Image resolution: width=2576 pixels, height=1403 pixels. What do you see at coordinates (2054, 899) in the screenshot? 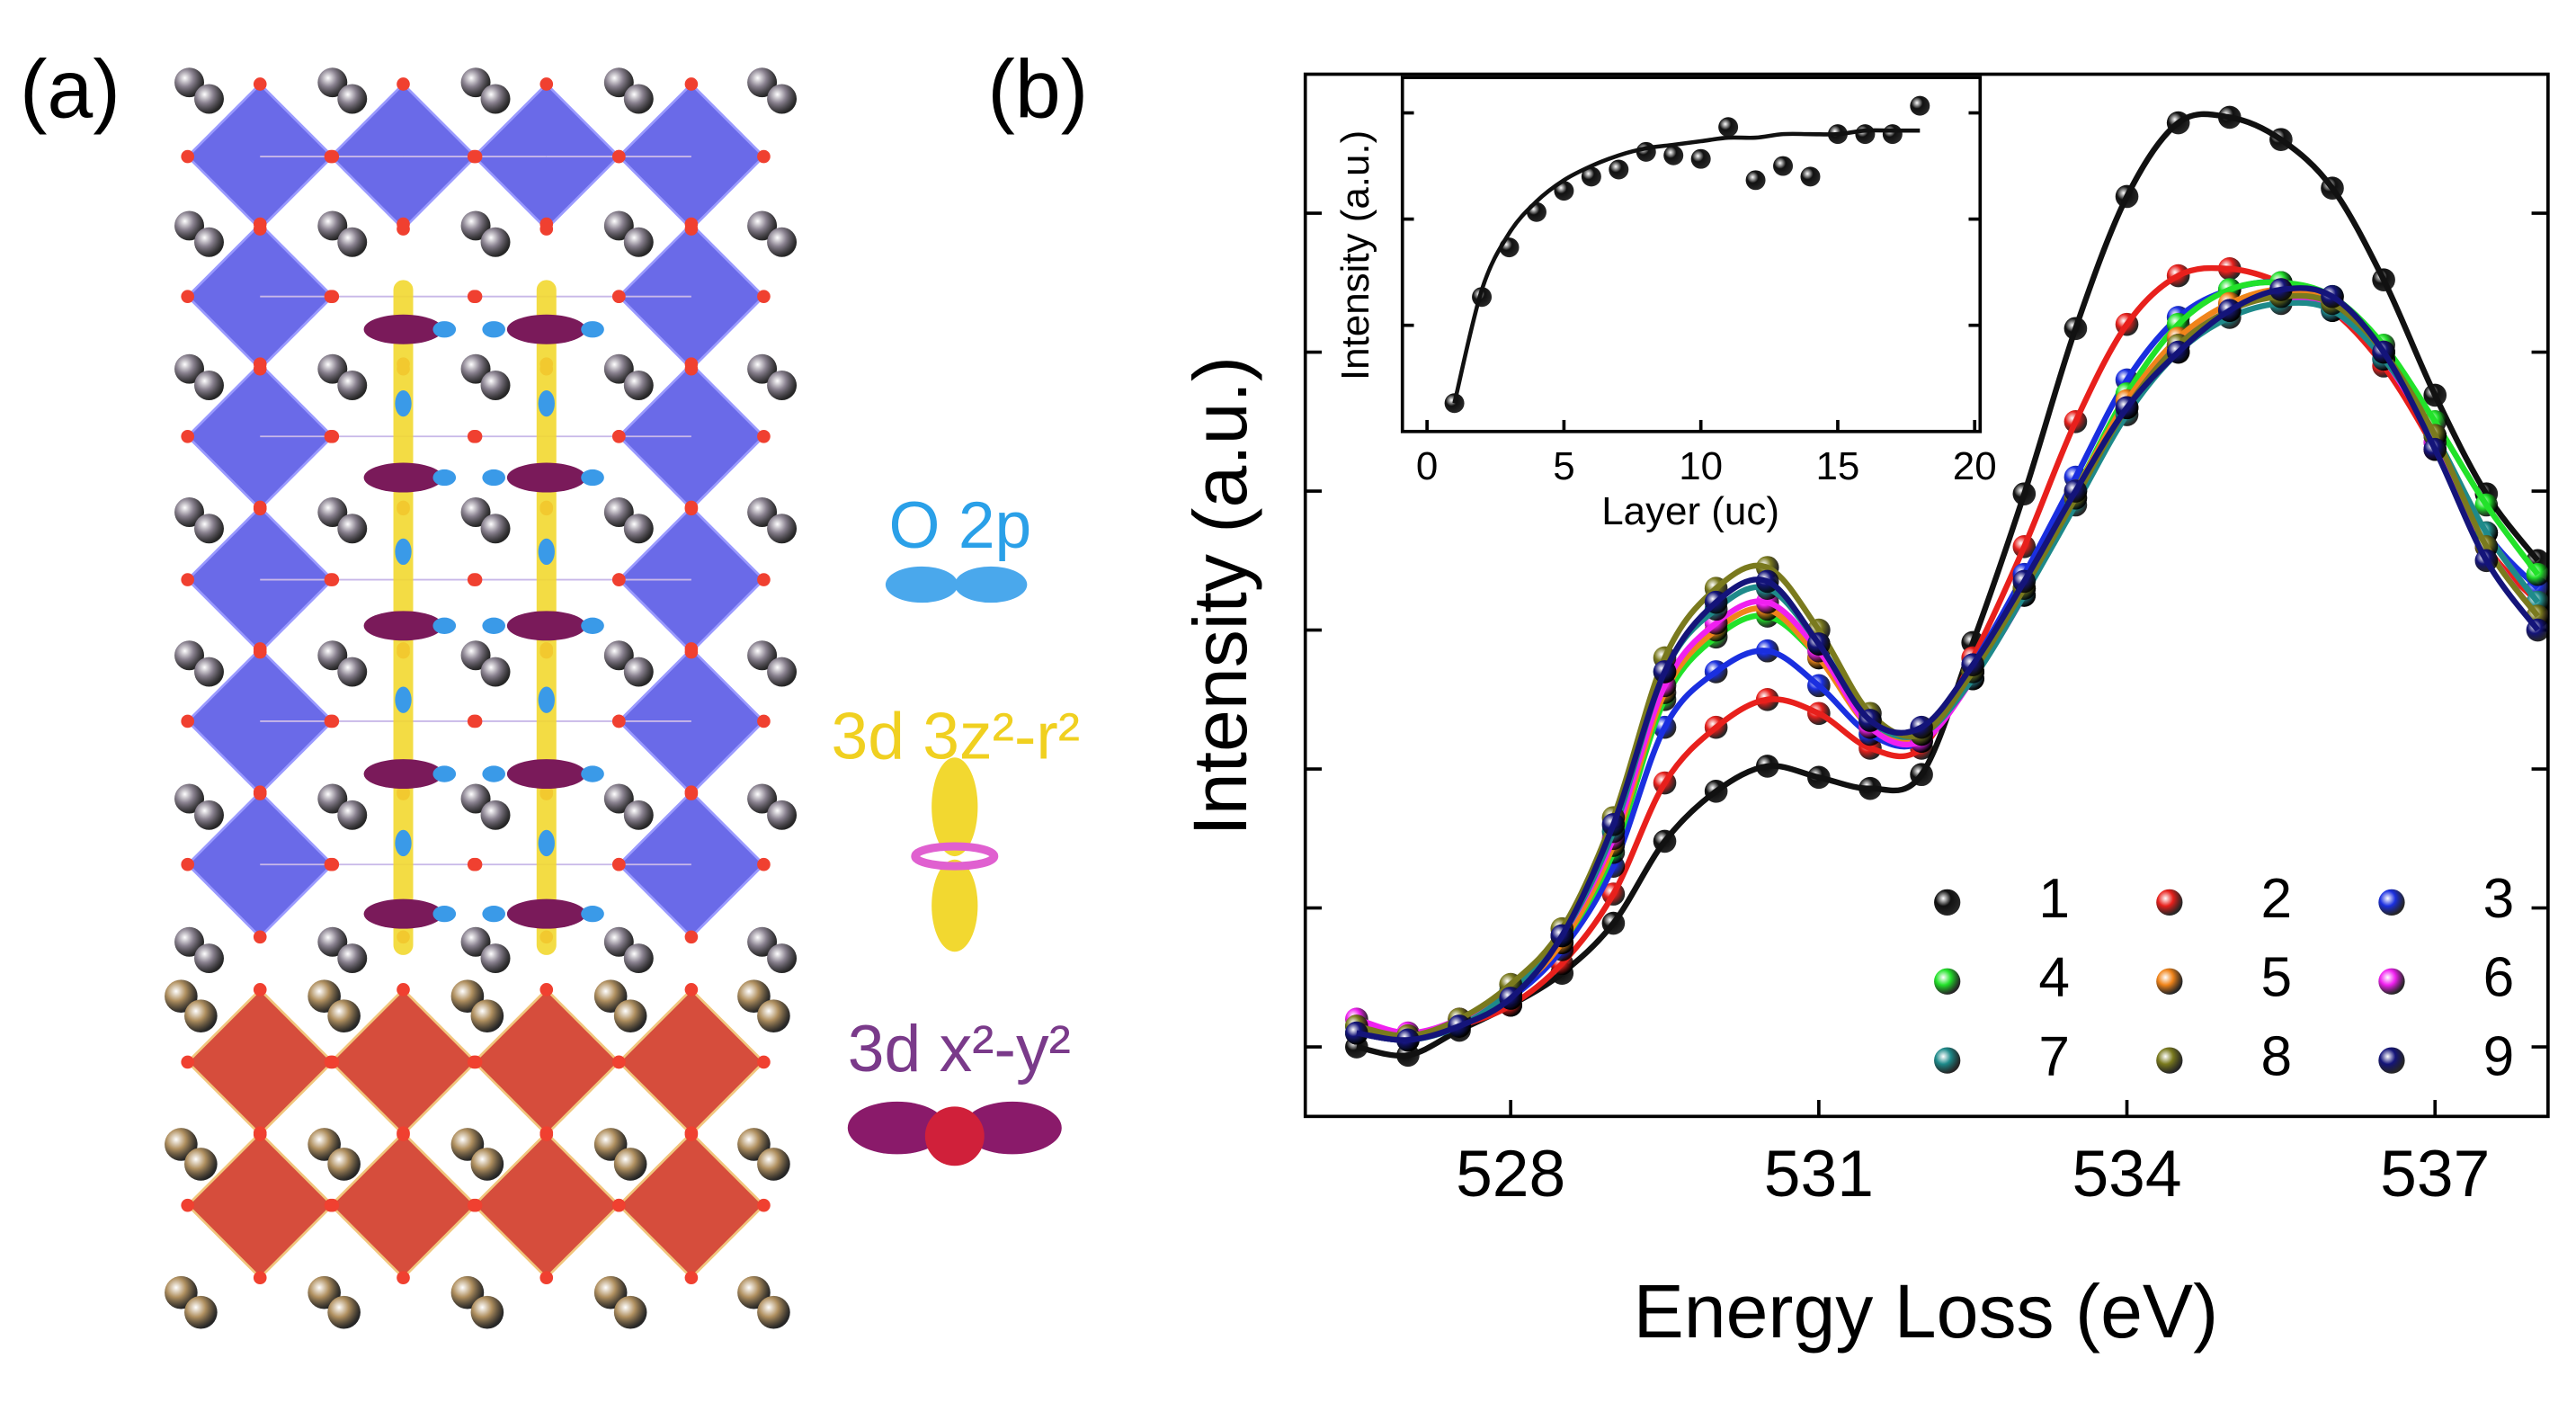
I see `legend-label: 1` at bounding box center [2054, 899].